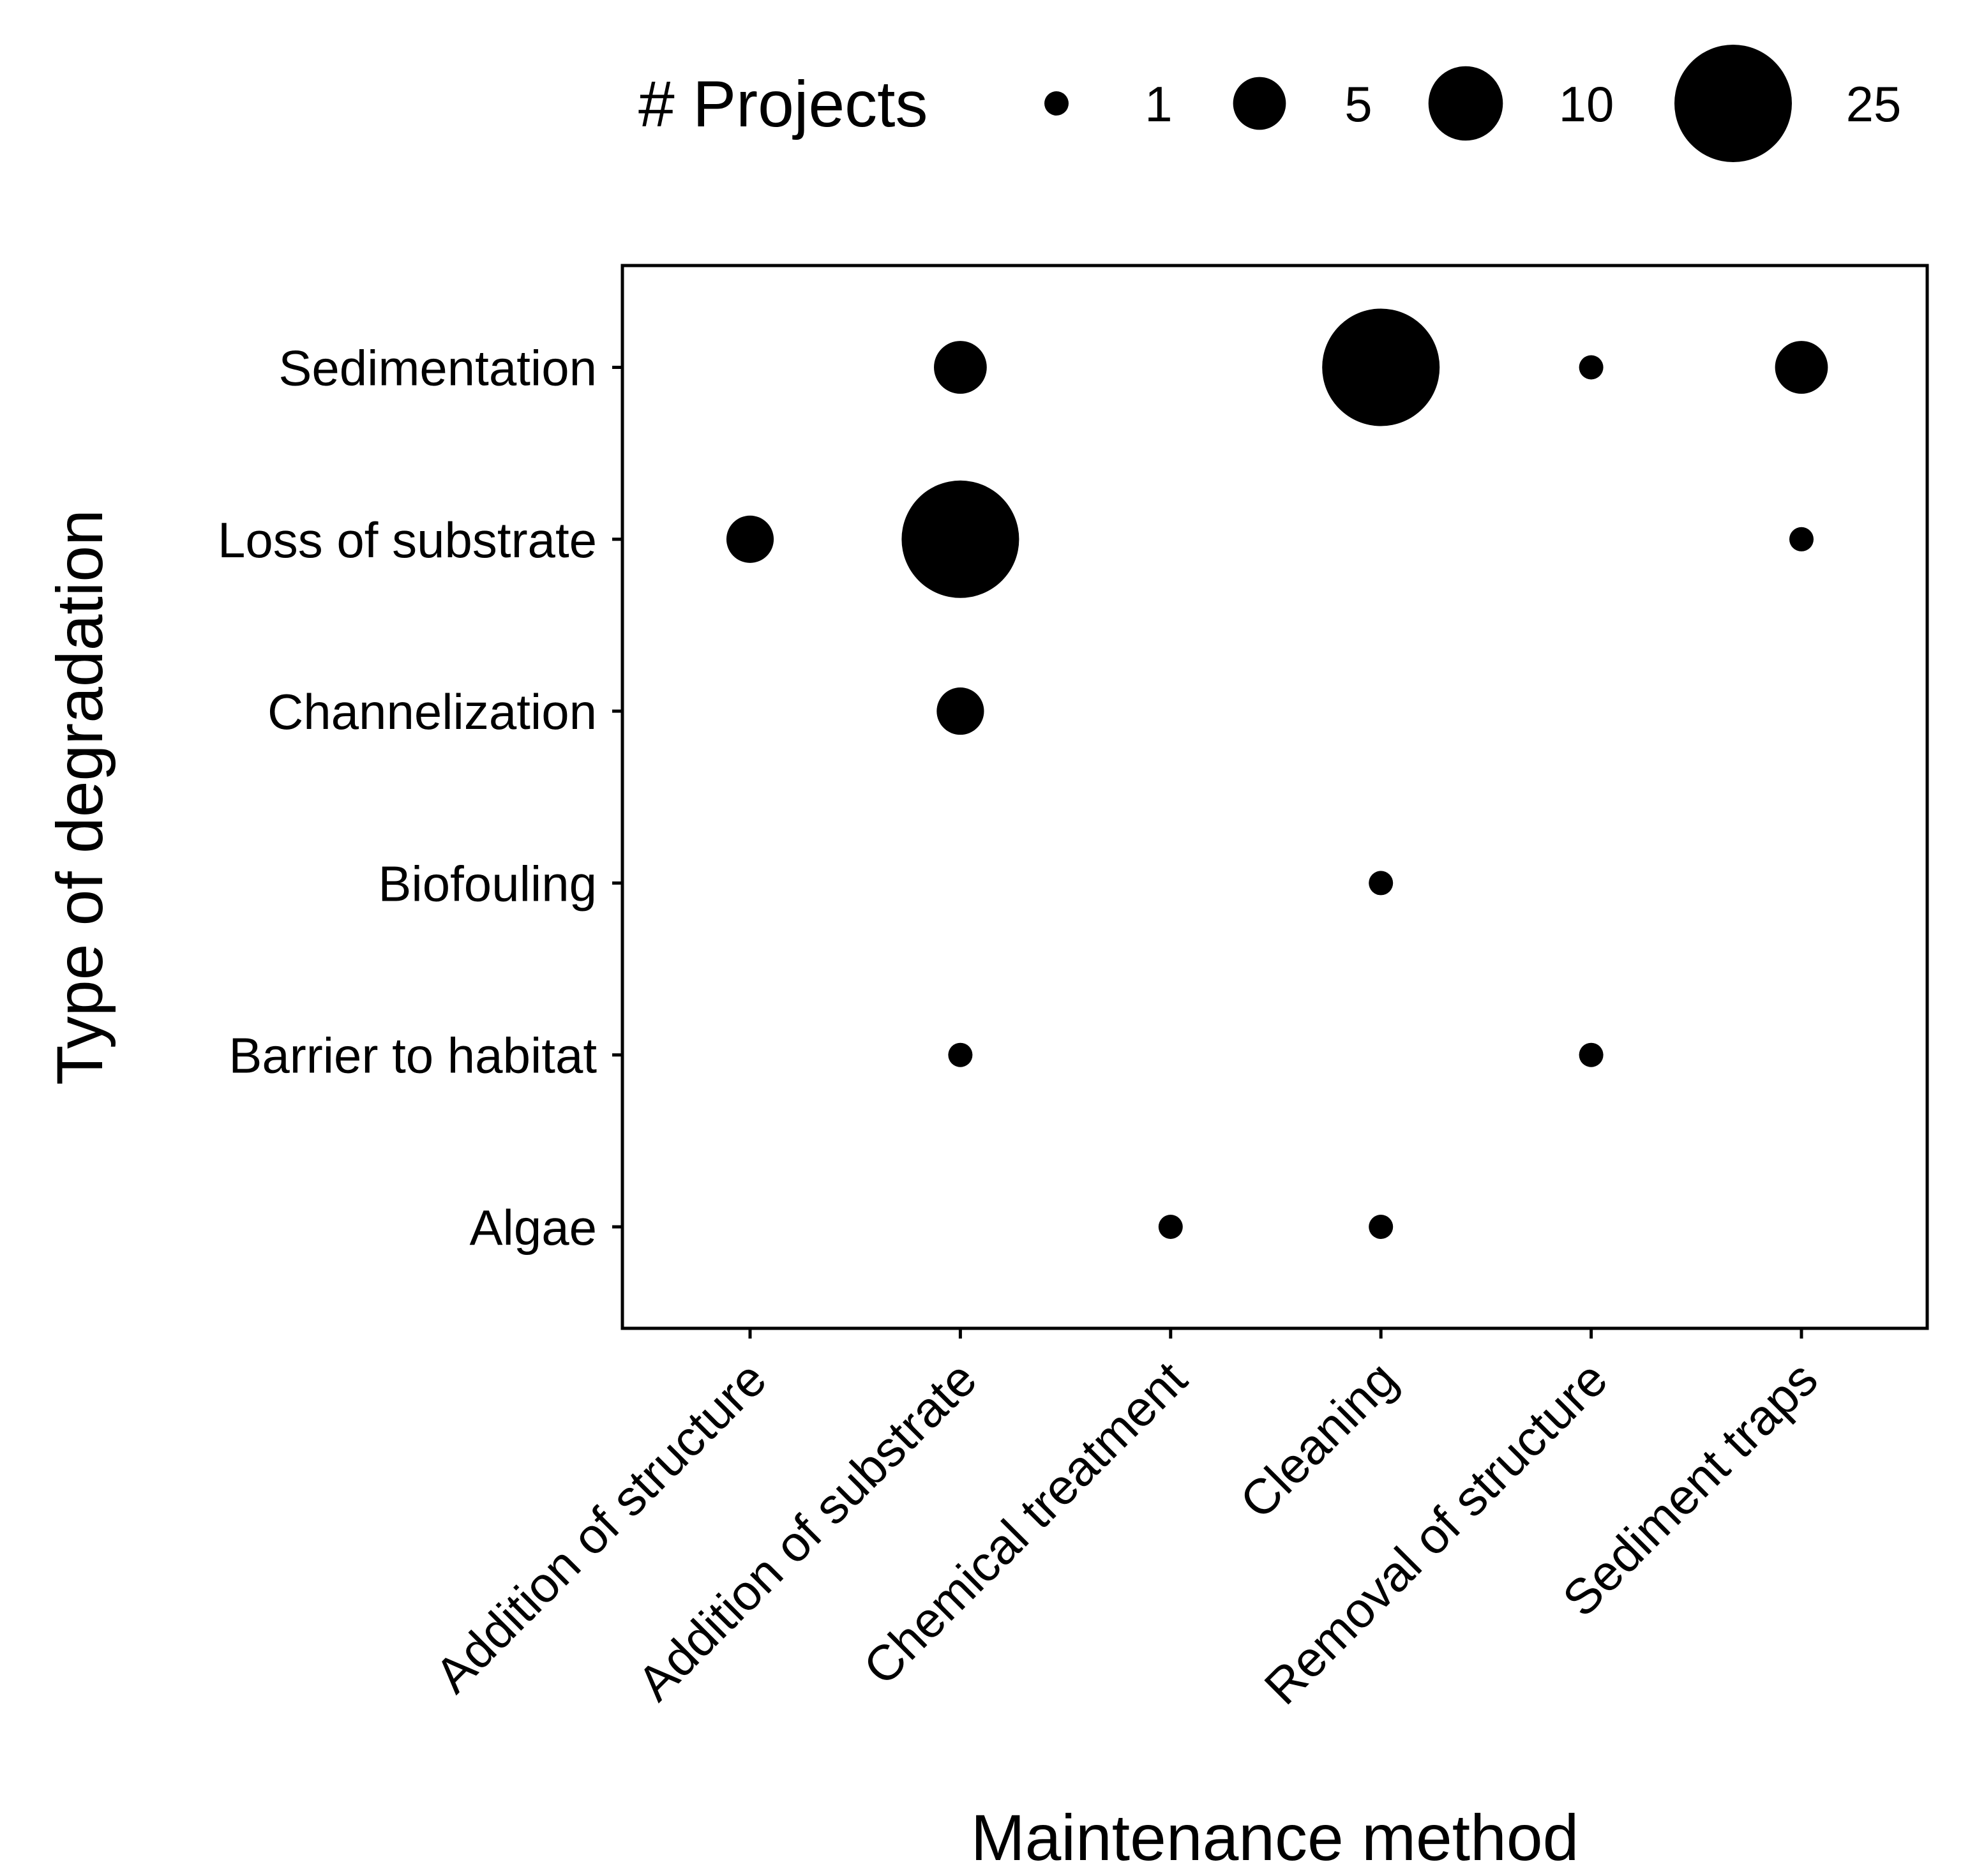 The height and width of the screenshot is (1876, 1977). Describe the element at coordinates (1586, 104) in the screenshot. I see `legend-label-10: 10` at that location.